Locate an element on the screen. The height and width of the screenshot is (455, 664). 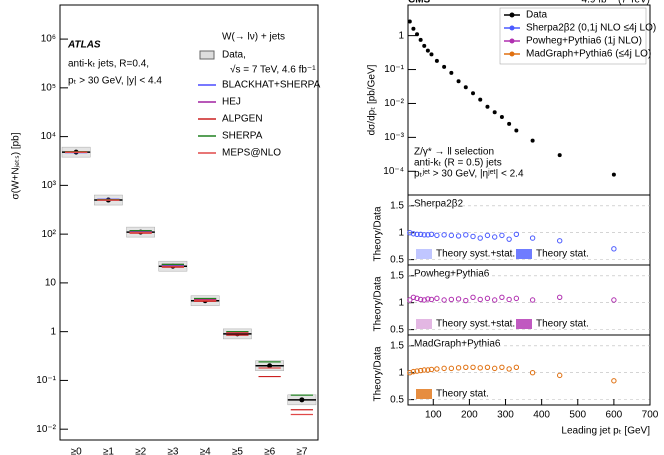
ratio-label: Sherpa2β2 is located at coordinates (439, 204).